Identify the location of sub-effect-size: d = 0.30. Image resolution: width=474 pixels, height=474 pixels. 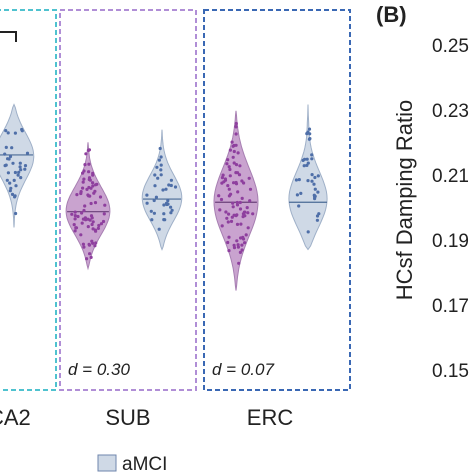
(99, 369).